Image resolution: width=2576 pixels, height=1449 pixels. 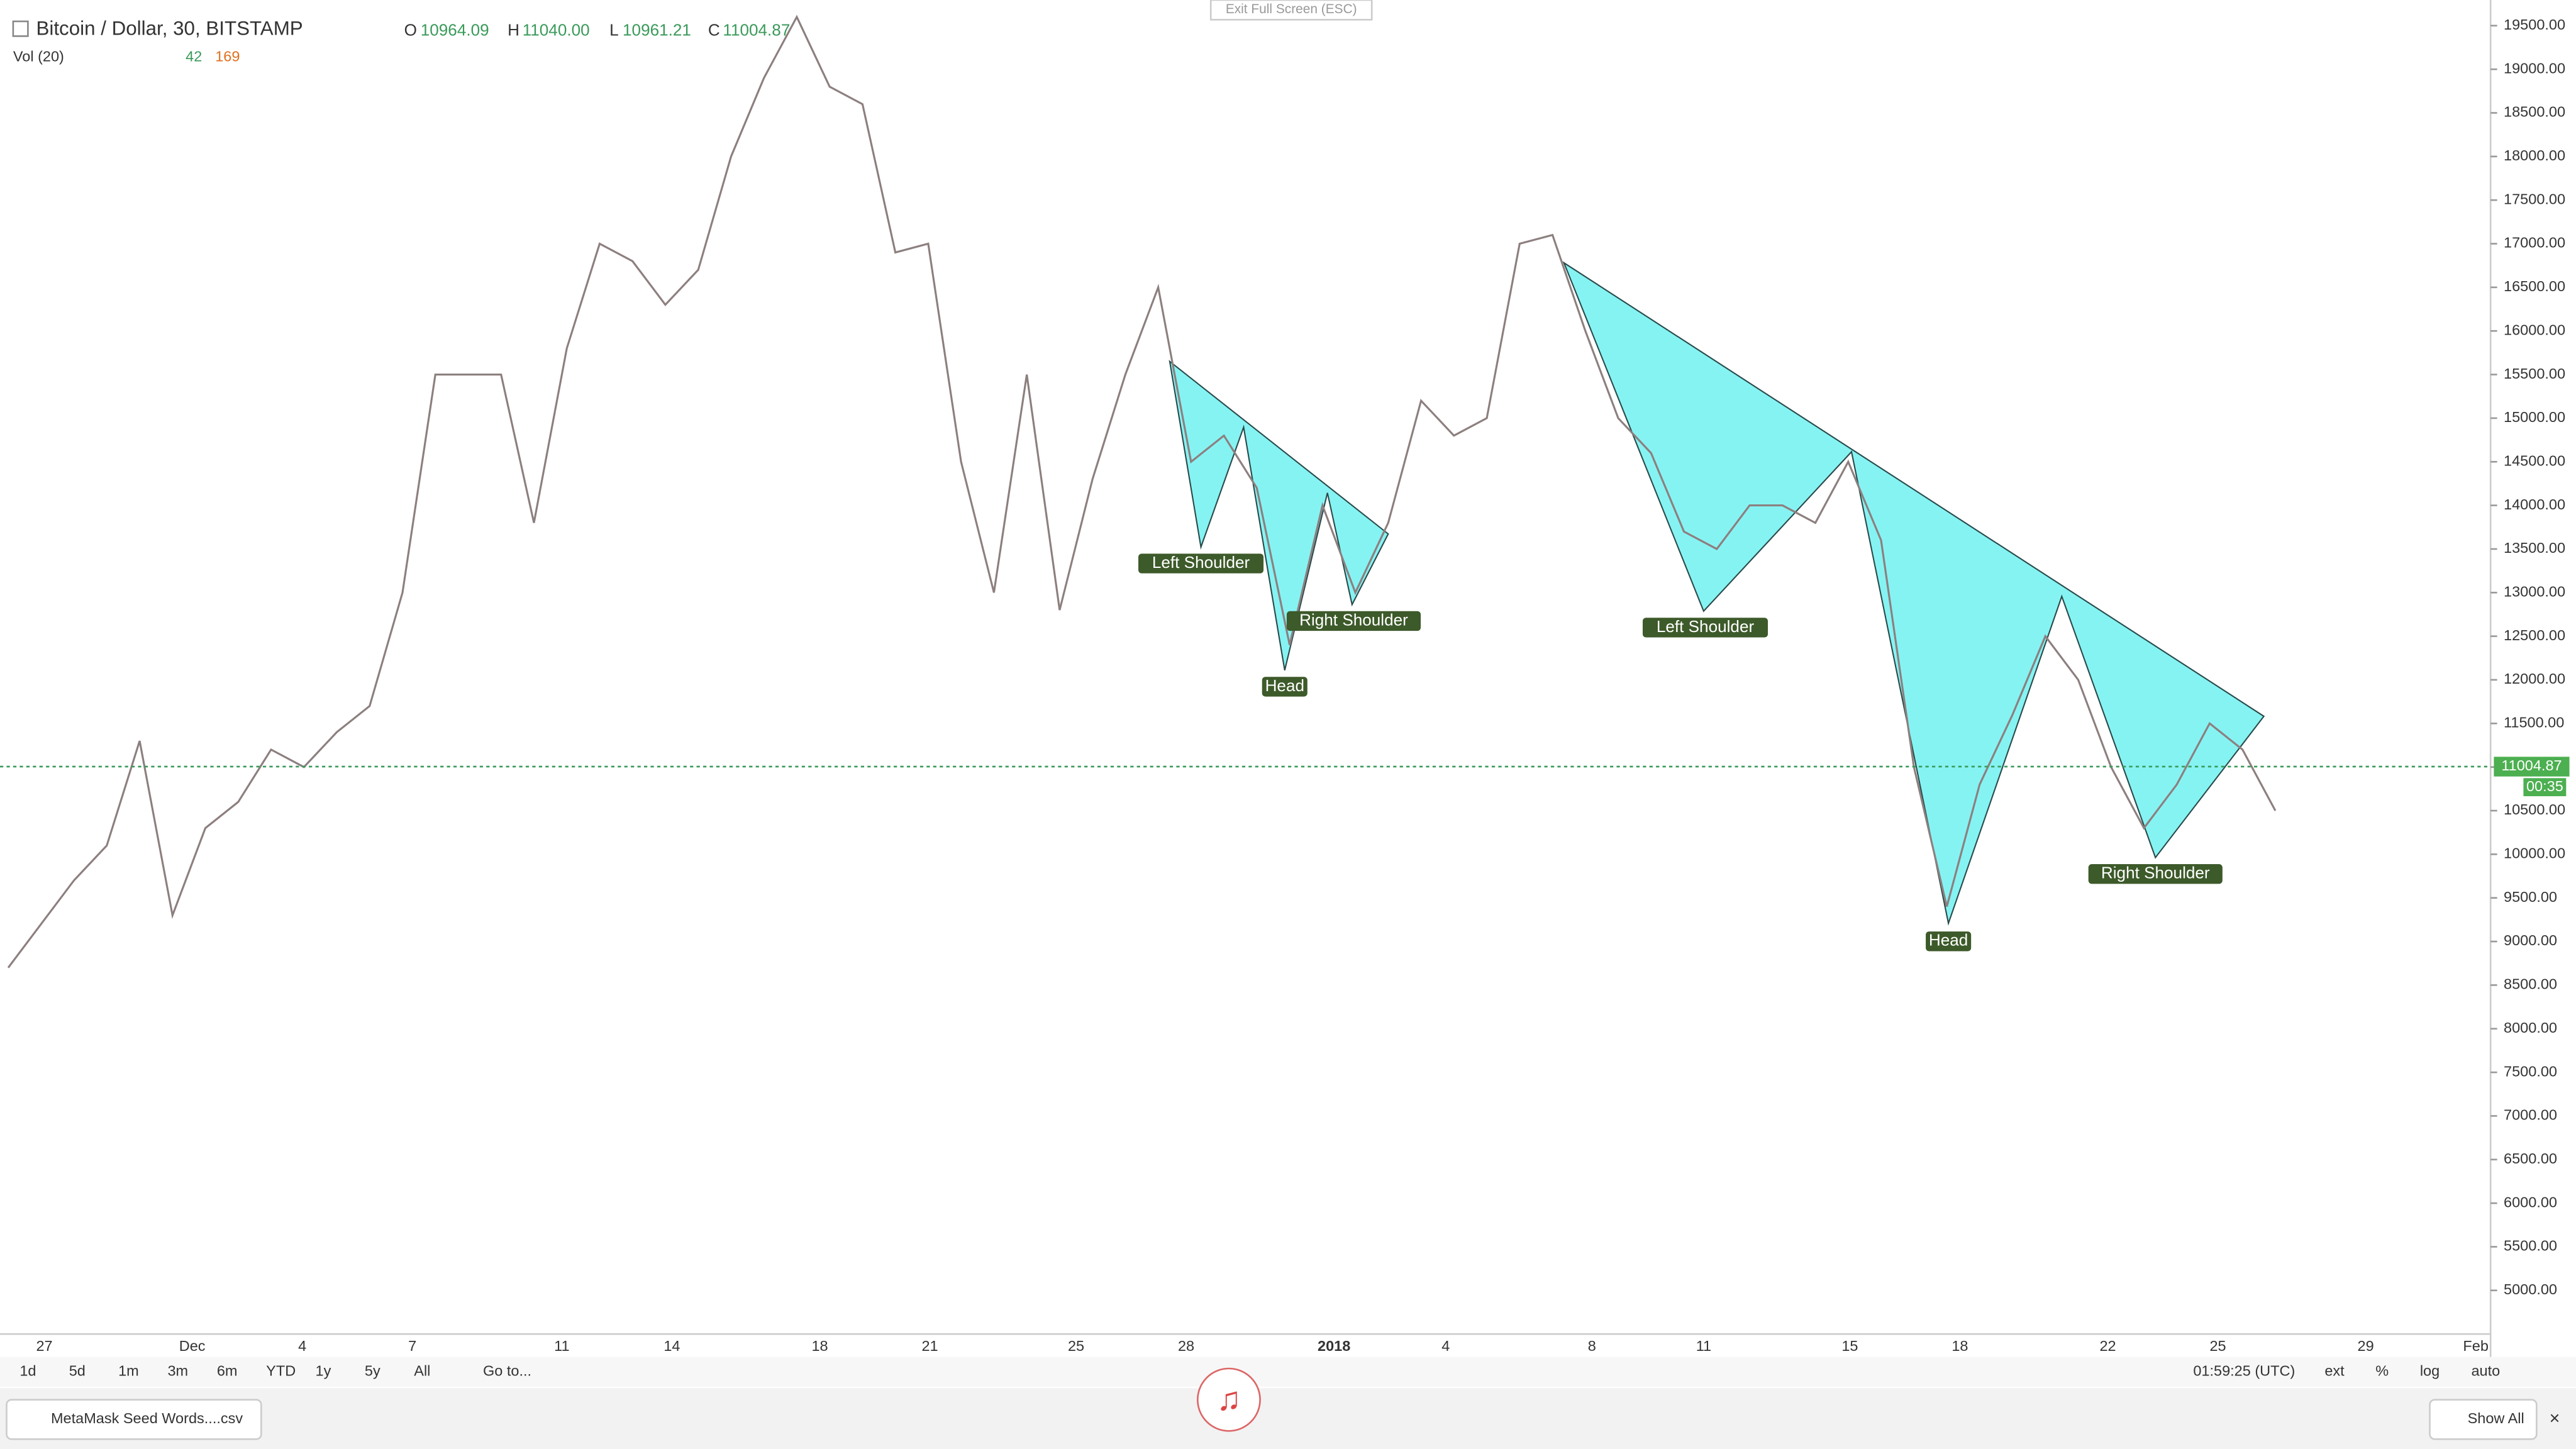 I want to click on download-item, so click(x=134, y=1419).